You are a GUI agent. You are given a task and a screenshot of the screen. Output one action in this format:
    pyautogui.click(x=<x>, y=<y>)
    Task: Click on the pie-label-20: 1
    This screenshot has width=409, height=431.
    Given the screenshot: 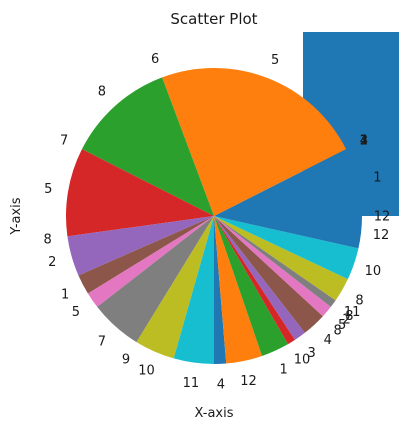 What is the action you would take?
    pyautogui.click(x=283, y=369)
    